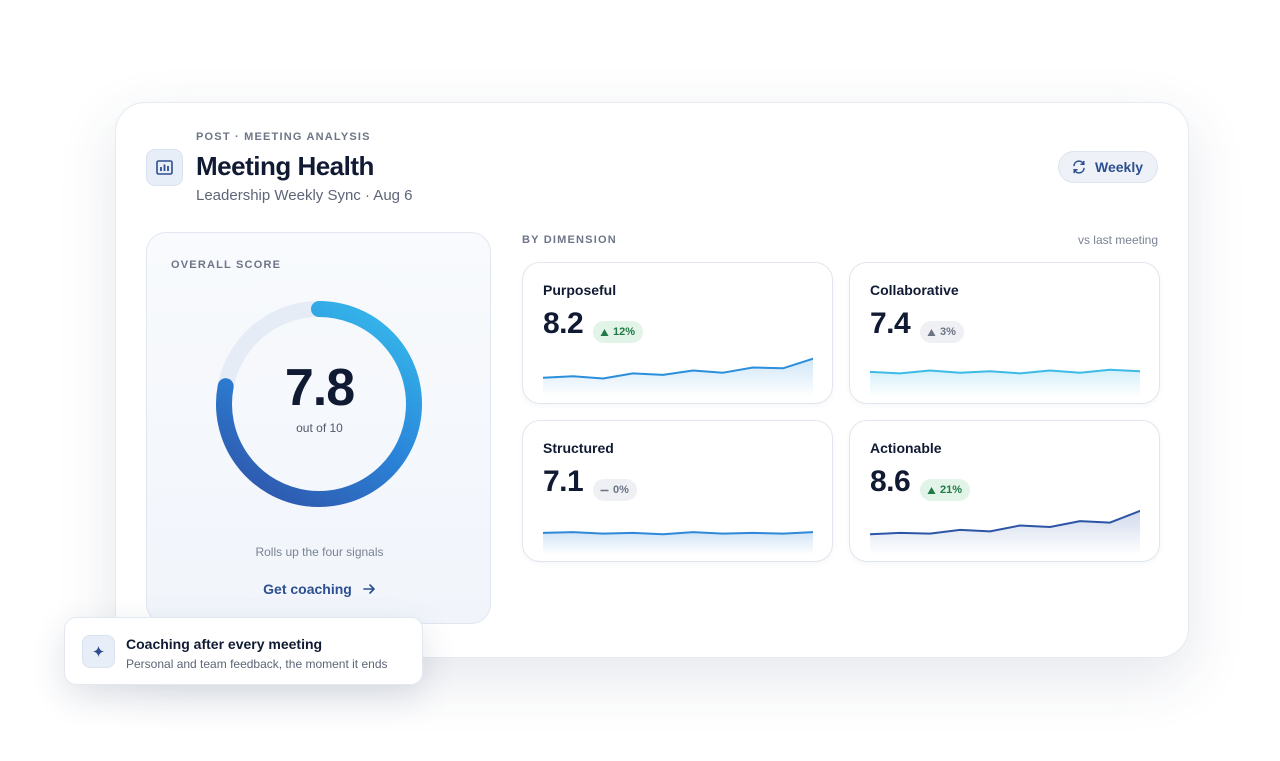 This screenshot has height=761, width=1280. I want to click on delta-text: 12%, so click(624, 332).